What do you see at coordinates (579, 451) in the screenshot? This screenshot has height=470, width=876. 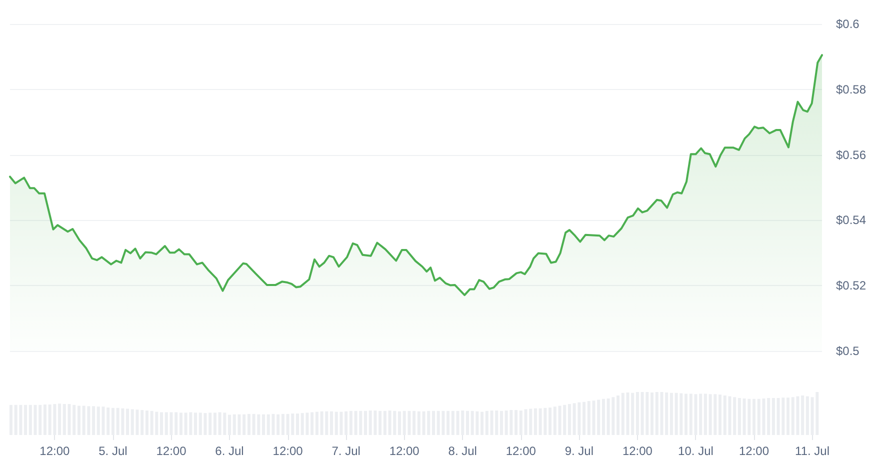 I see `x-tick-label: 9. Jul` at bounding box center [579, 451].